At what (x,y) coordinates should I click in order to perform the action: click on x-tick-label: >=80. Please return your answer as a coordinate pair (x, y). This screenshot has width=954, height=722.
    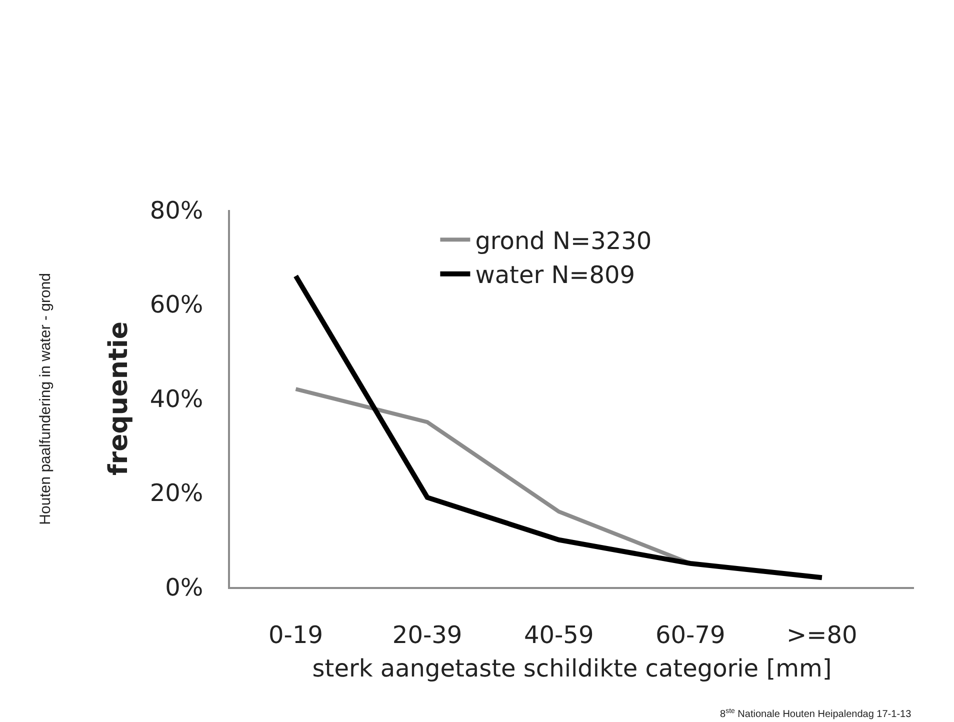
    Looking at the image, I should click on (822, 634).